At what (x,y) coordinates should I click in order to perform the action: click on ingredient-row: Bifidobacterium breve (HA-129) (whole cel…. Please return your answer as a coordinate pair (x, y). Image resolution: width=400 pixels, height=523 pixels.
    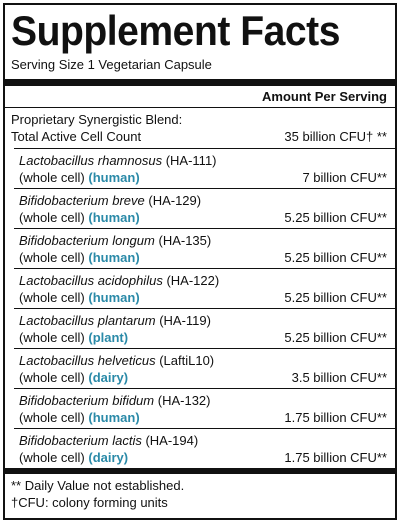
    Looking at the image, I should click on (200, 208).